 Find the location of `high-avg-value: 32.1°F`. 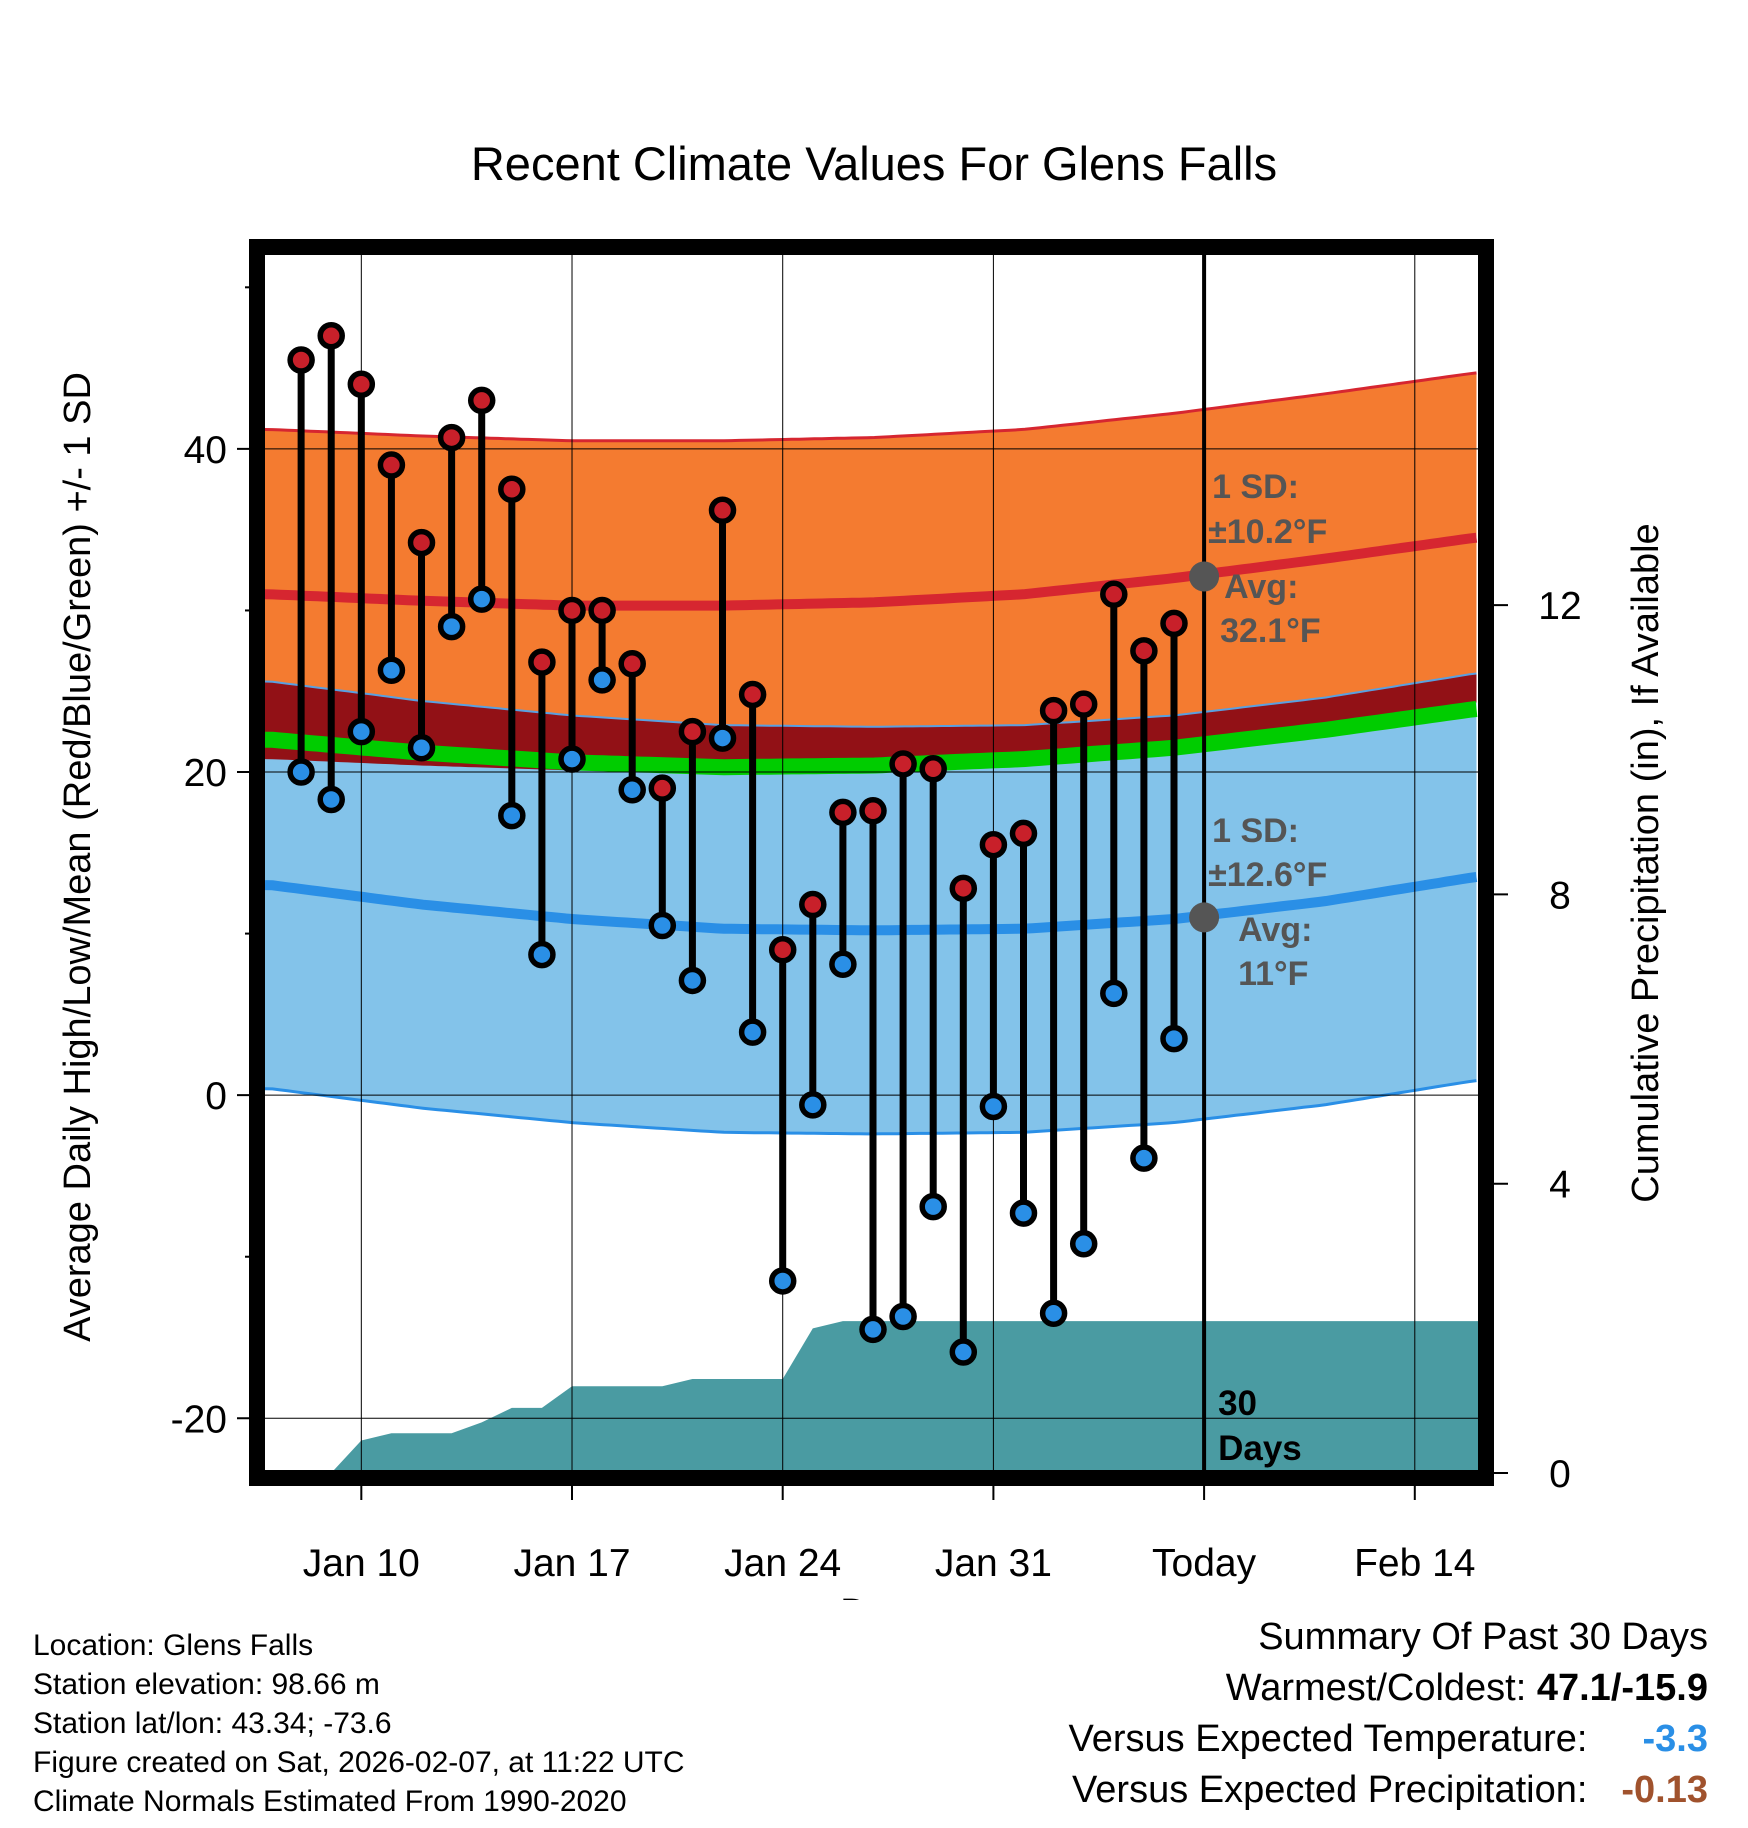

high-avg-value: 32.1°F is located at coordinates (1270, 631).